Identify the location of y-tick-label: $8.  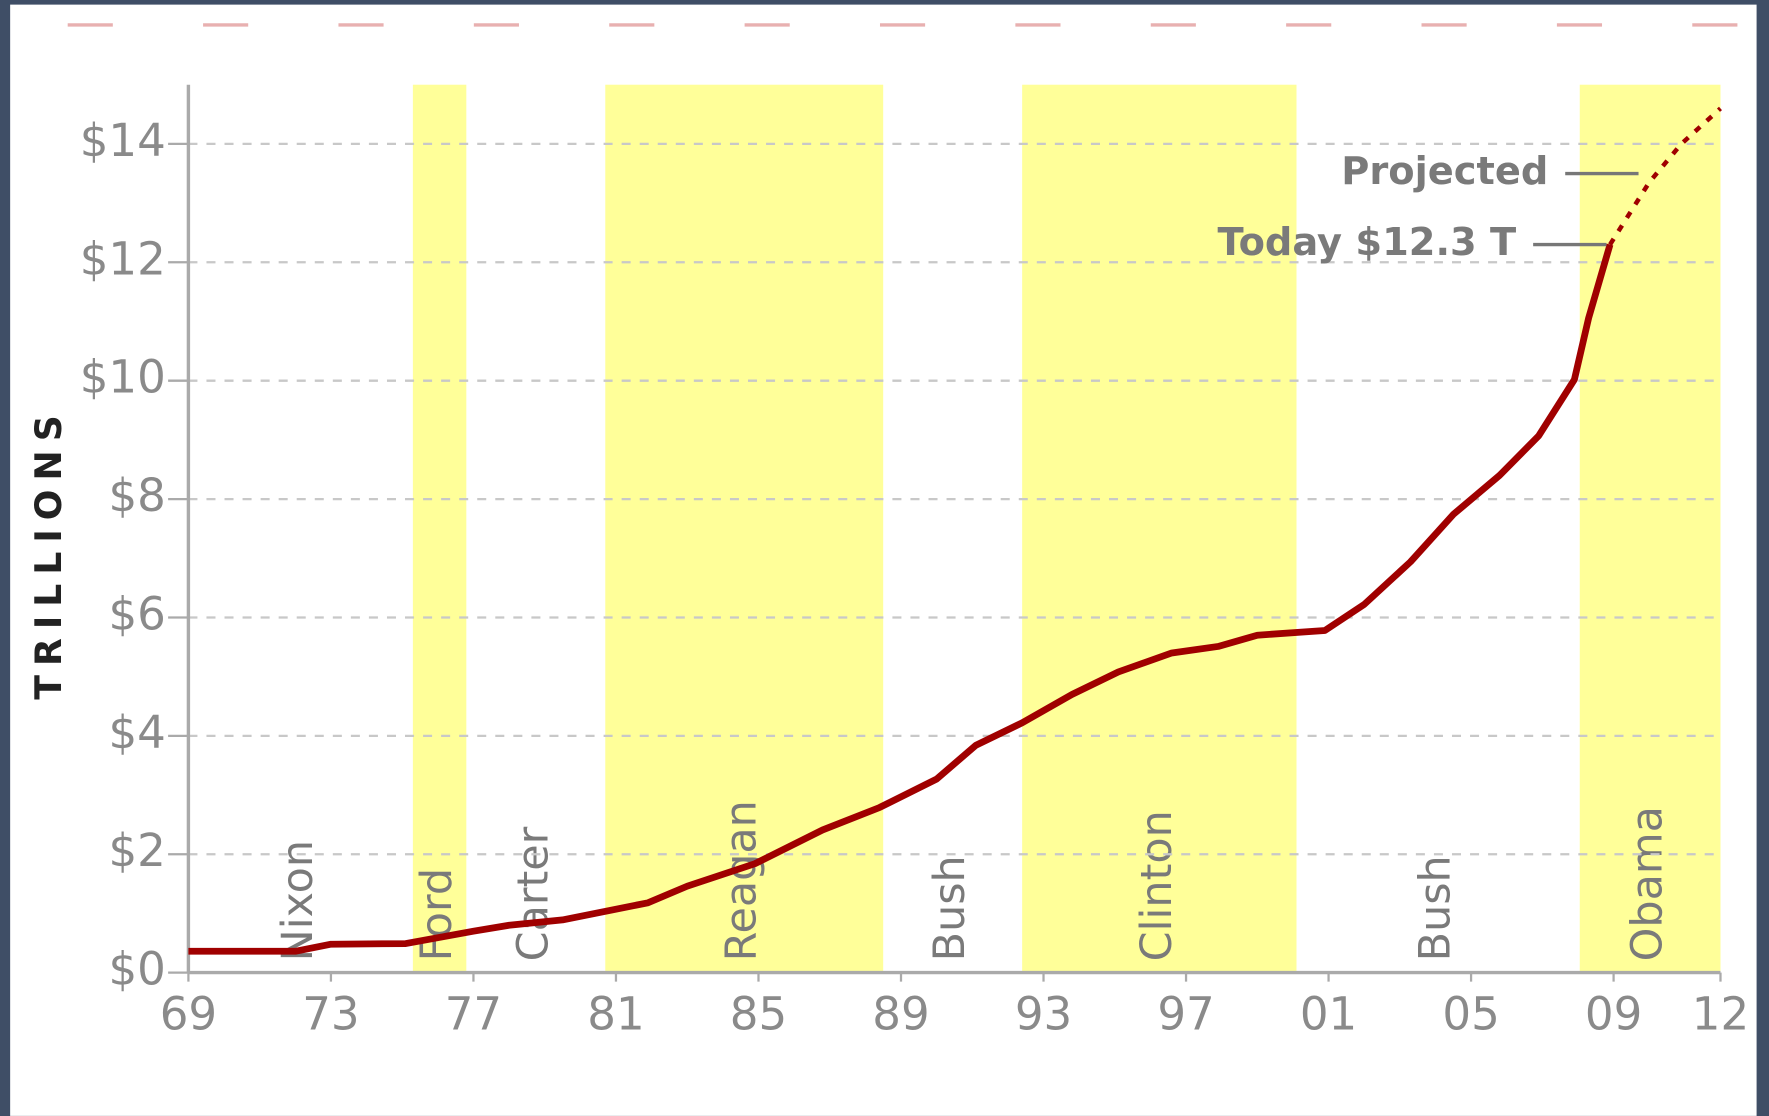
(136, 495).